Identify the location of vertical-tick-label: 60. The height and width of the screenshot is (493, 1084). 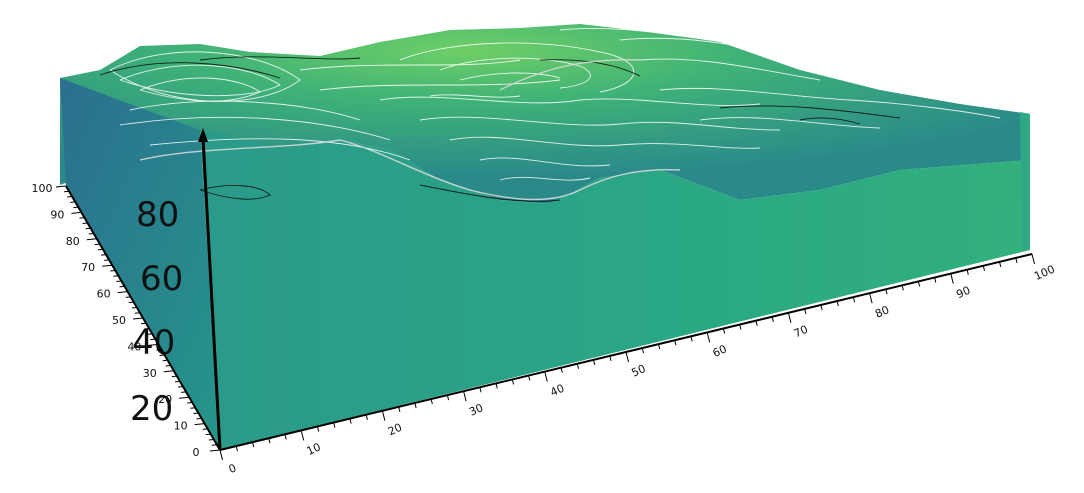
(161, 279).